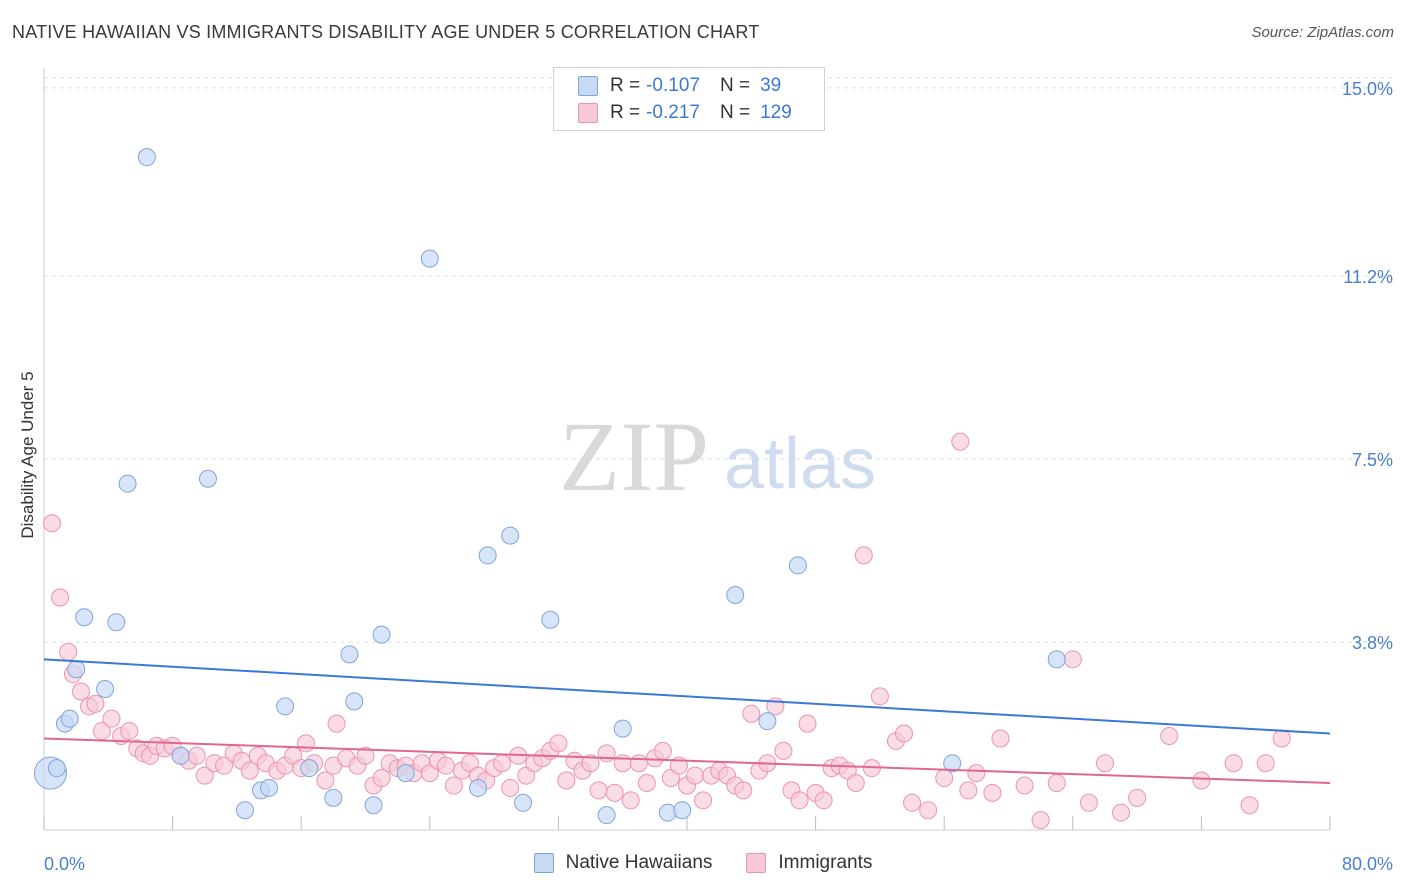  I want to click on legend-item-native-hawaiians: Native Hawaiians, so click(622, 863).